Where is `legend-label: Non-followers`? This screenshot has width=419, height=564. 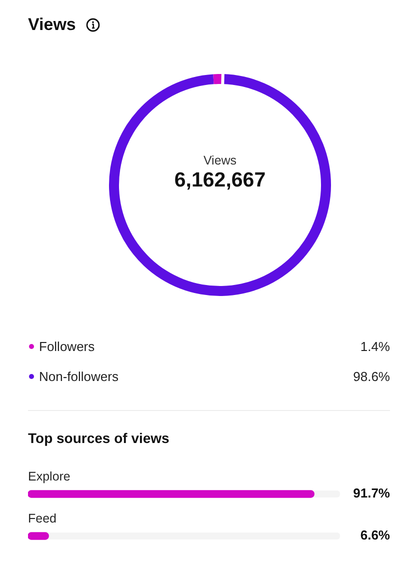
legend-label: Non-followers is located at coordinates (78, 376).